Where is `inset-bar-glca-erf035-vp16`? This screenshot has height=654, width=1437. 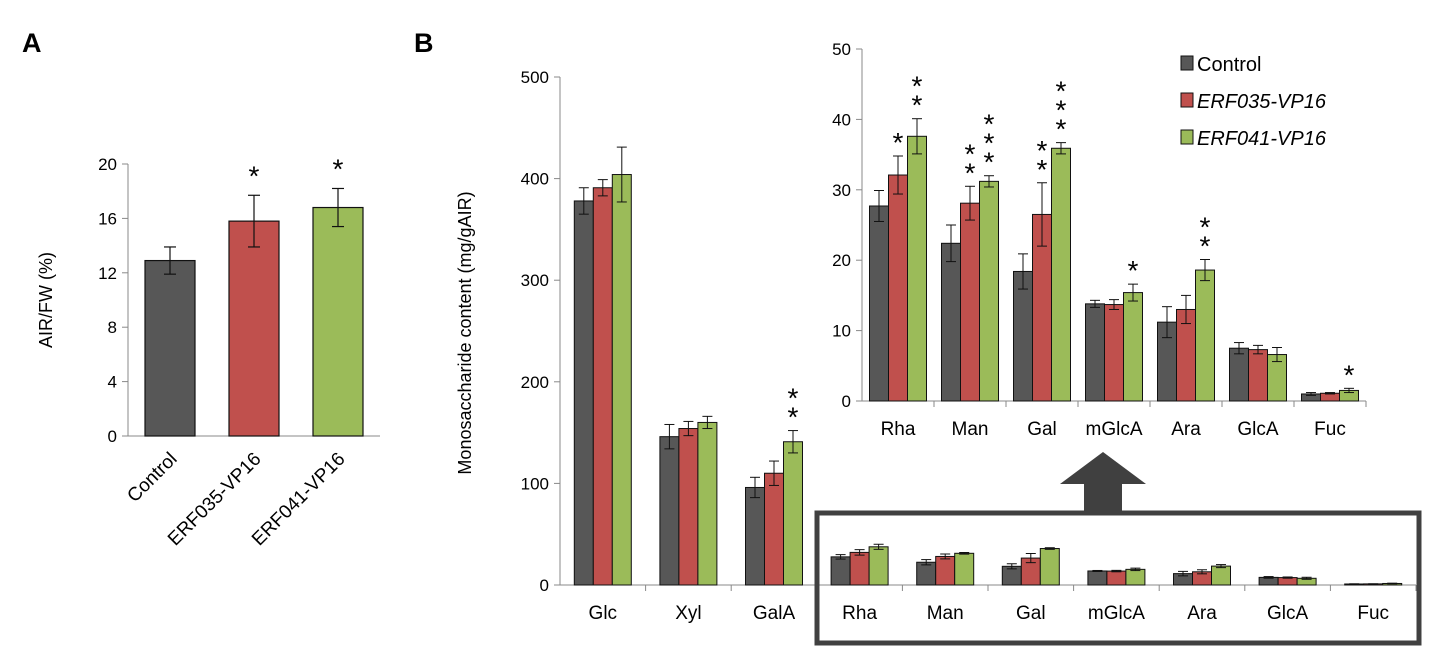
inset-bar-glca-erf035-vp16 is located at coordinates (1258, 375).